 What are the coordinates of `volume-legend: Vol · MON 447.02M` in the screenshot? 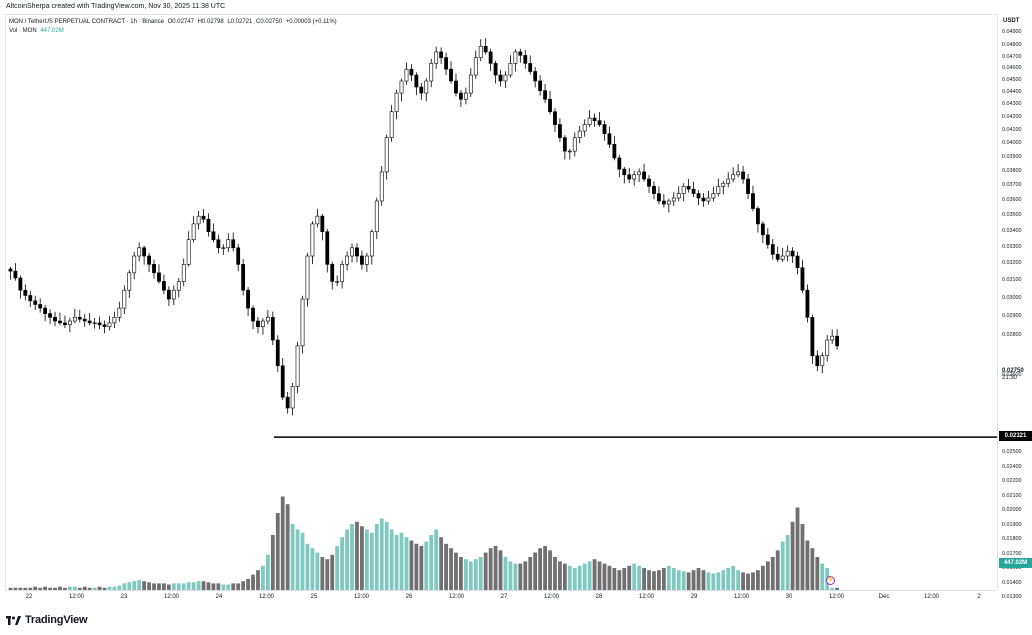 It's located at (37, 31).